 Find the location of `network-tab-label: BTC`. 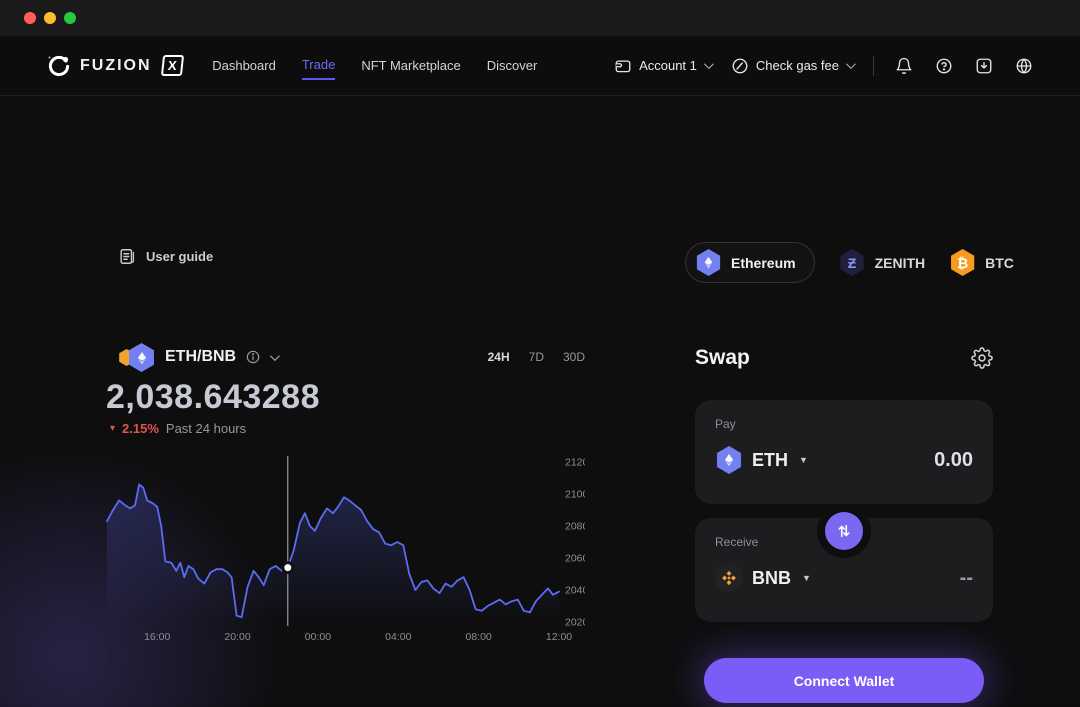

network-tab-label: BTC is located at coordinates (999, 262).